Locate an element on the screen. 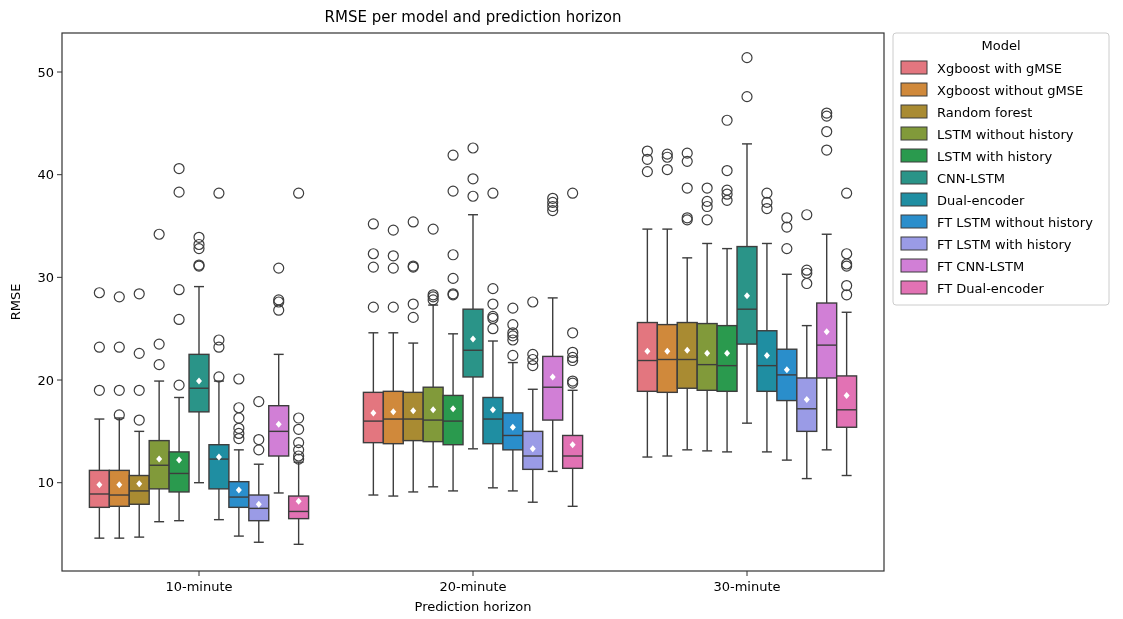 This screenshot has width=1123, height=619. y-tick-label: 10 is located at coordinates (45, 483).